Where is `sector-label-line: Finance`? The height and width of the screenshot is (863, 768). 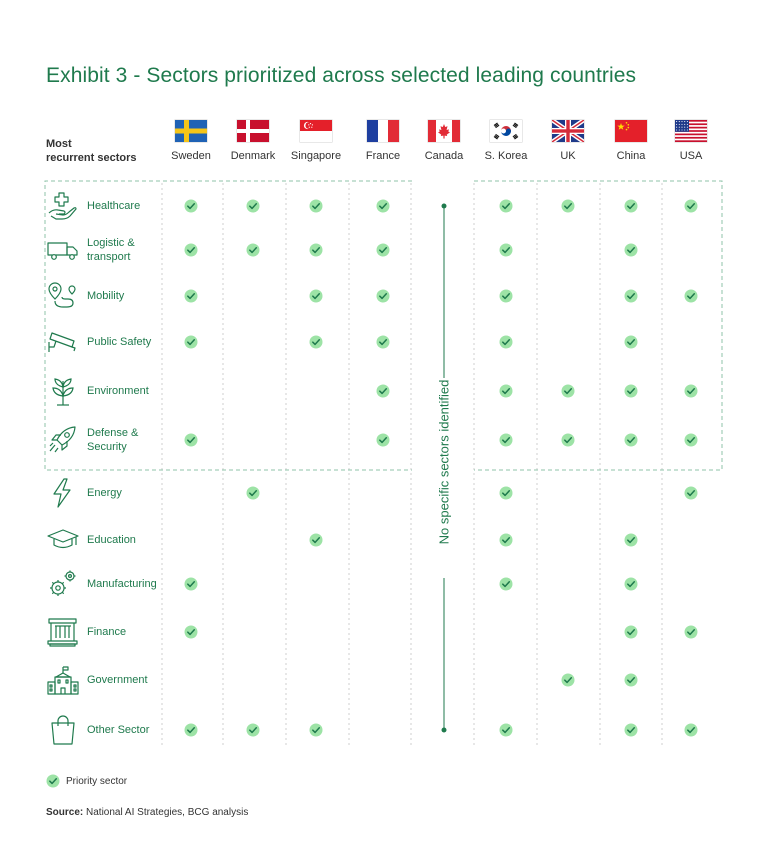 sector-label-line: Finance is located at coordinates (107, 632).